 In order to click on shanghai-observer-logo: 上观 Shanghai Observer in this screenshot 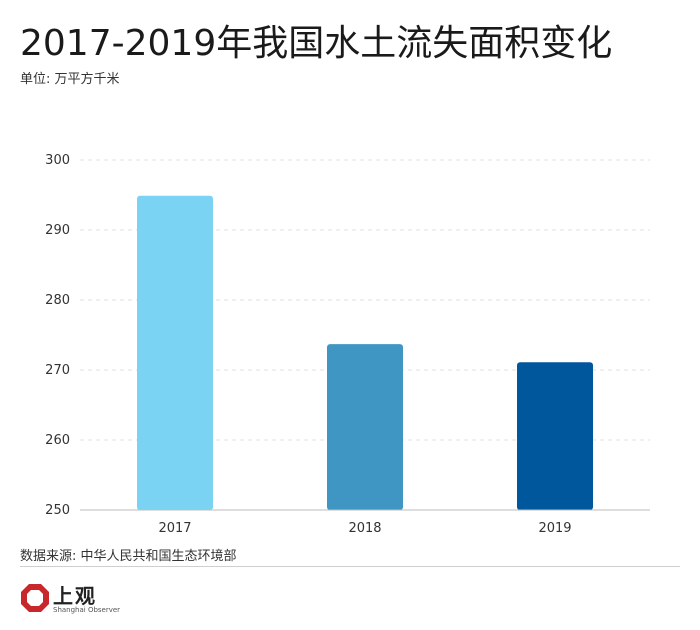, I will do `click(80, 600)`.